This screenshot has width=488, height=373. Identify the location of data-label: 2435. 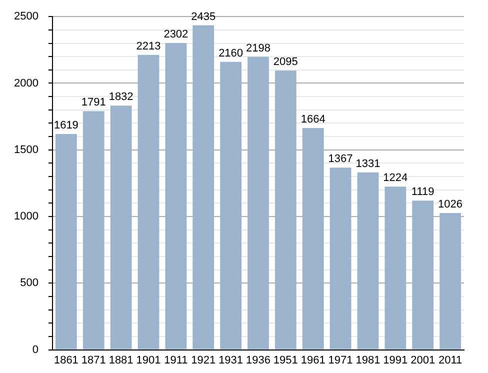
(203, 16).